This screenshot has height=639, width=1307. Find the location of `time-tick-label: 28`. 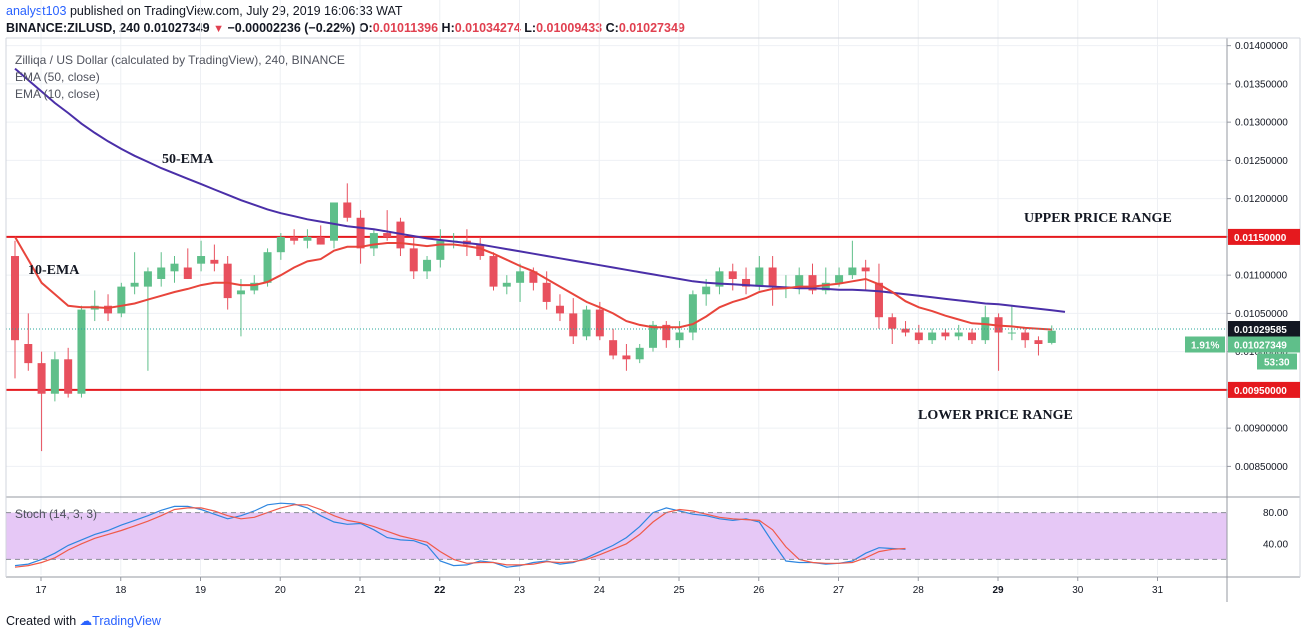

time-tick-label: 28 is located at coordinates (919, 590).